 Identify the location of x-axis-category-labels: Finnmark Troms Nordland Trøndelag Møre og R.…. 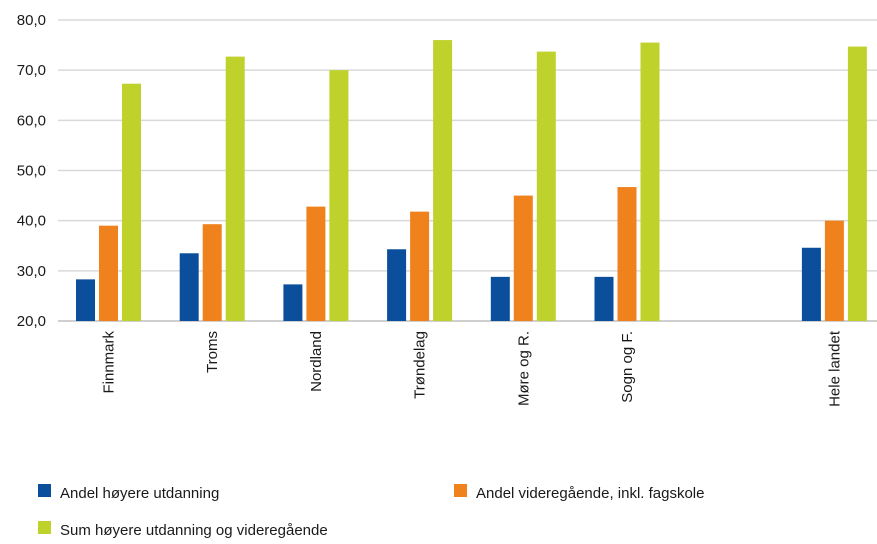
(472, 368).